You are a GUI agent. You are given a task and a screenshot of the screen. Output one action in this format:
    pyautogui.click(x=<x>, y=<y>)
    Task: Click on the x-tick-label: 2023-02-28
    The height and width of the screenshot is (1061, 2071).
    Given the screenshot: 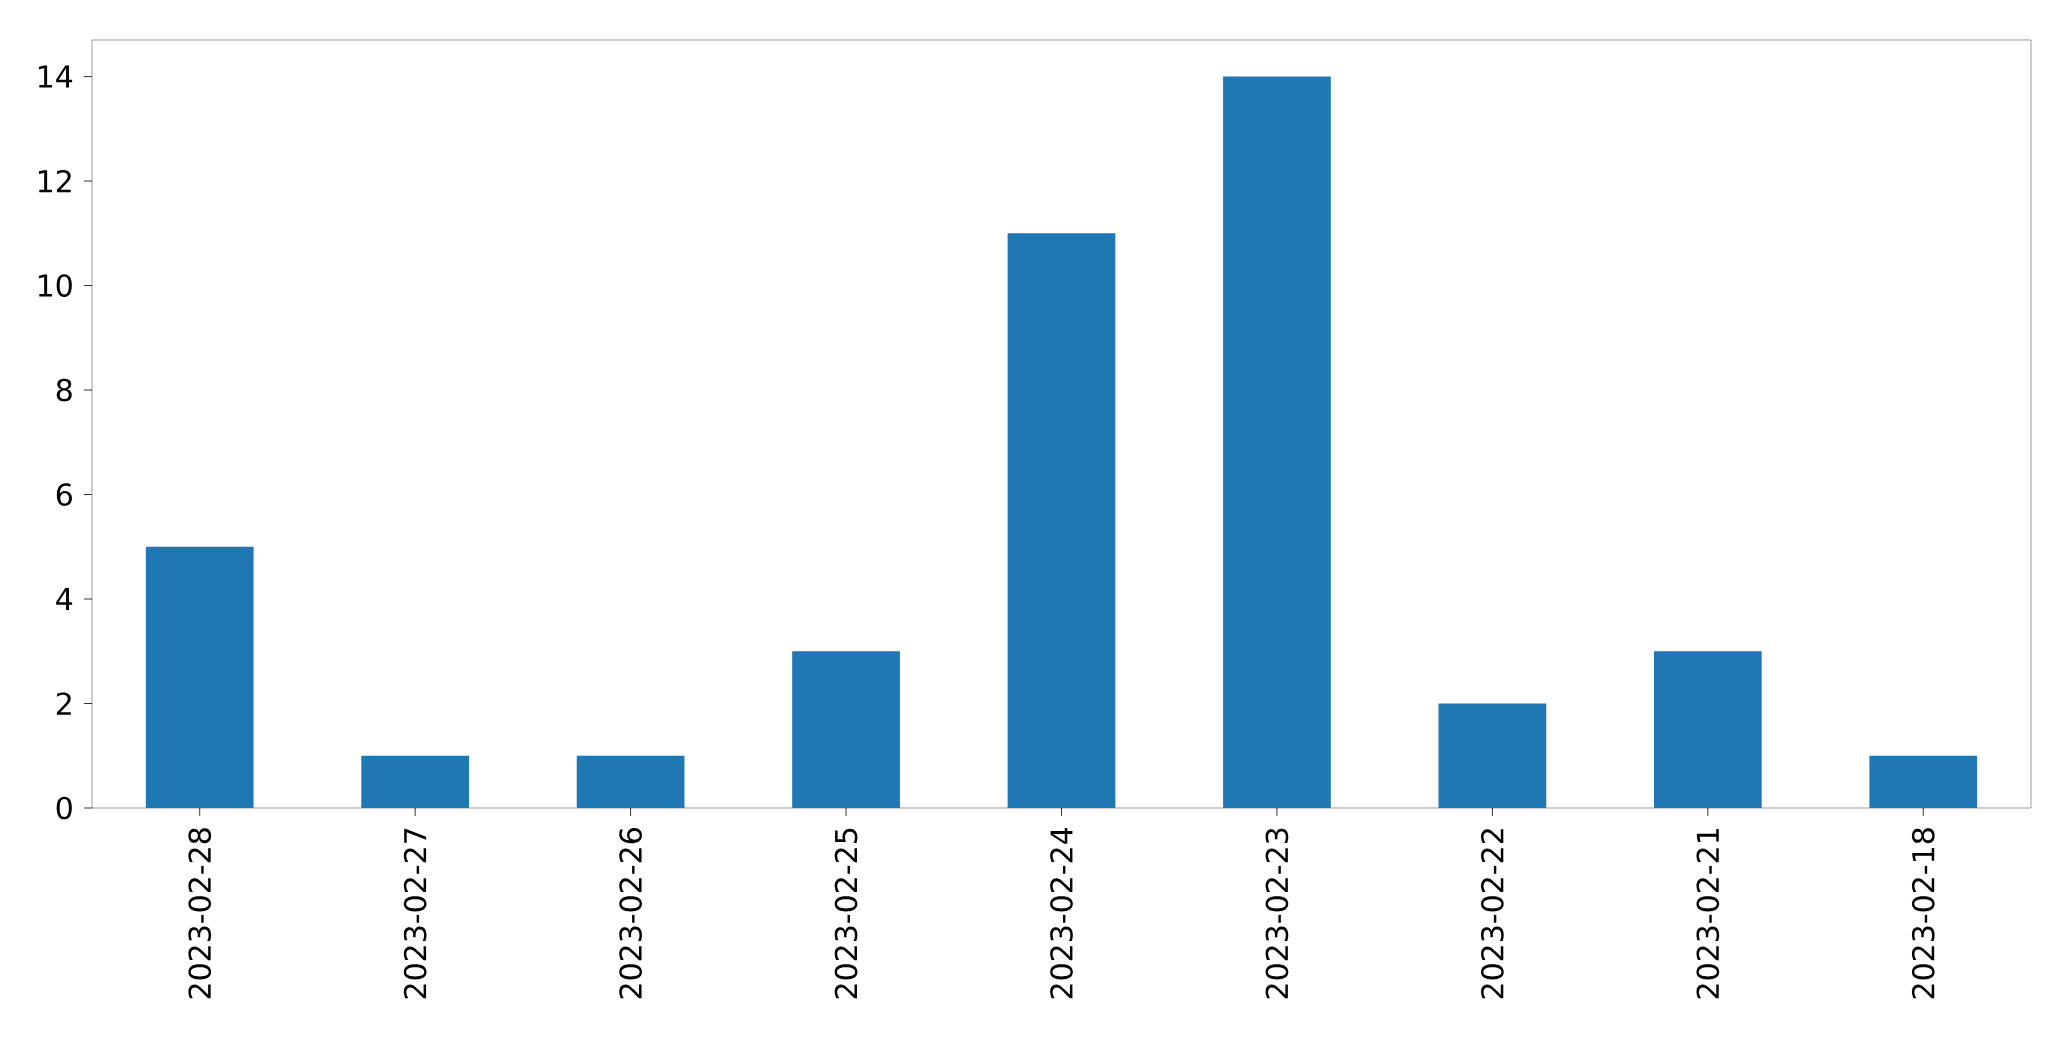 What is the action you would take?
    pyautogui.click(x=200, y=913)
    